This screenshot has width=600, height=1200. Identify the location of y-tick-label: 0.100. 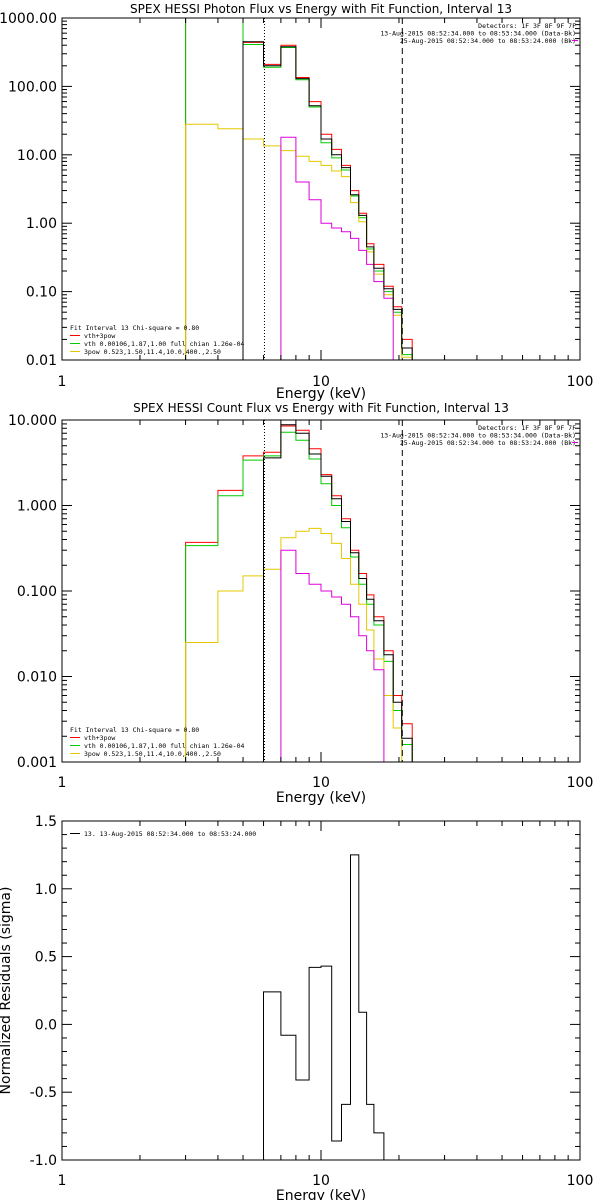
(37, 592).